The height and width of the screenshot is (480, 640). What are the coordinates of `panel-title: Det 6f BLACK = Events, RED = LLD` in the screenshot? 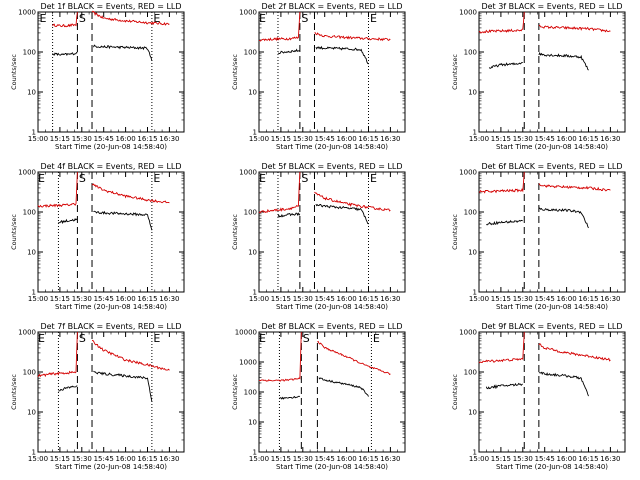 It's located at (551, 166).